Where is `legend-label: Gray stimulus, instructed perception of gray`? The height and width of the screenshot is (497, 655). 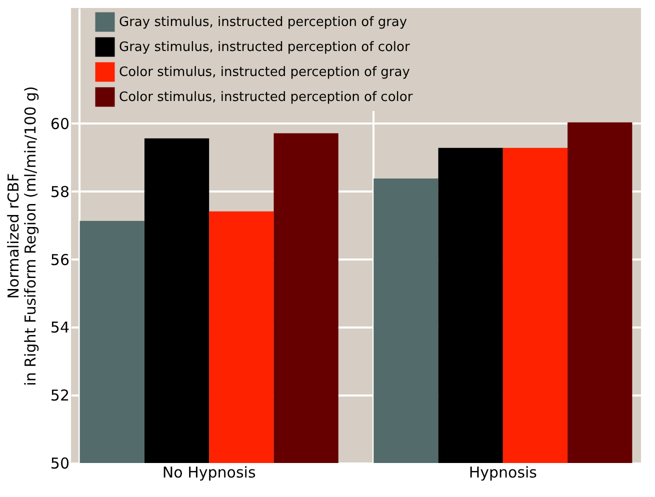 legend-label: Gray stimulus, instructed perception of gray is located at coordinates (263, 22).